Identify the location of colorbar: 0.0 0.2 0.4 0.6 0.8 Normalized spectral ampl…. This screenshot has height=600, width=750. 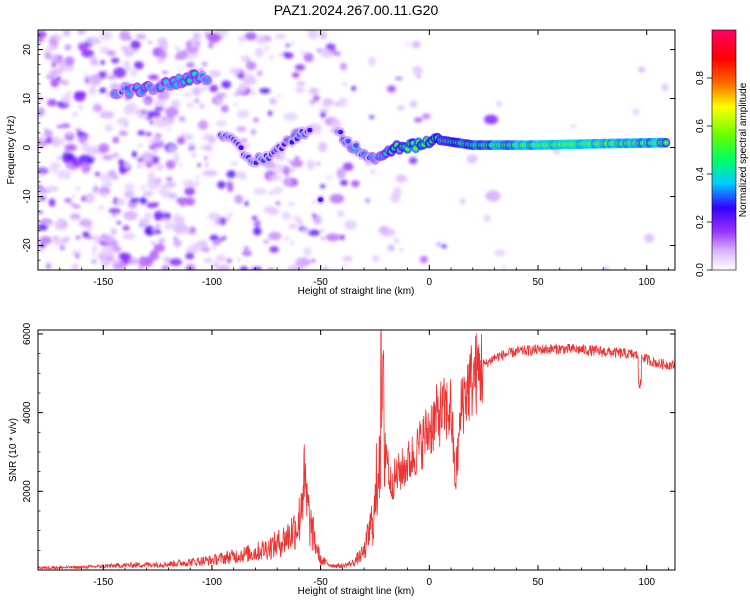
(722, 153).